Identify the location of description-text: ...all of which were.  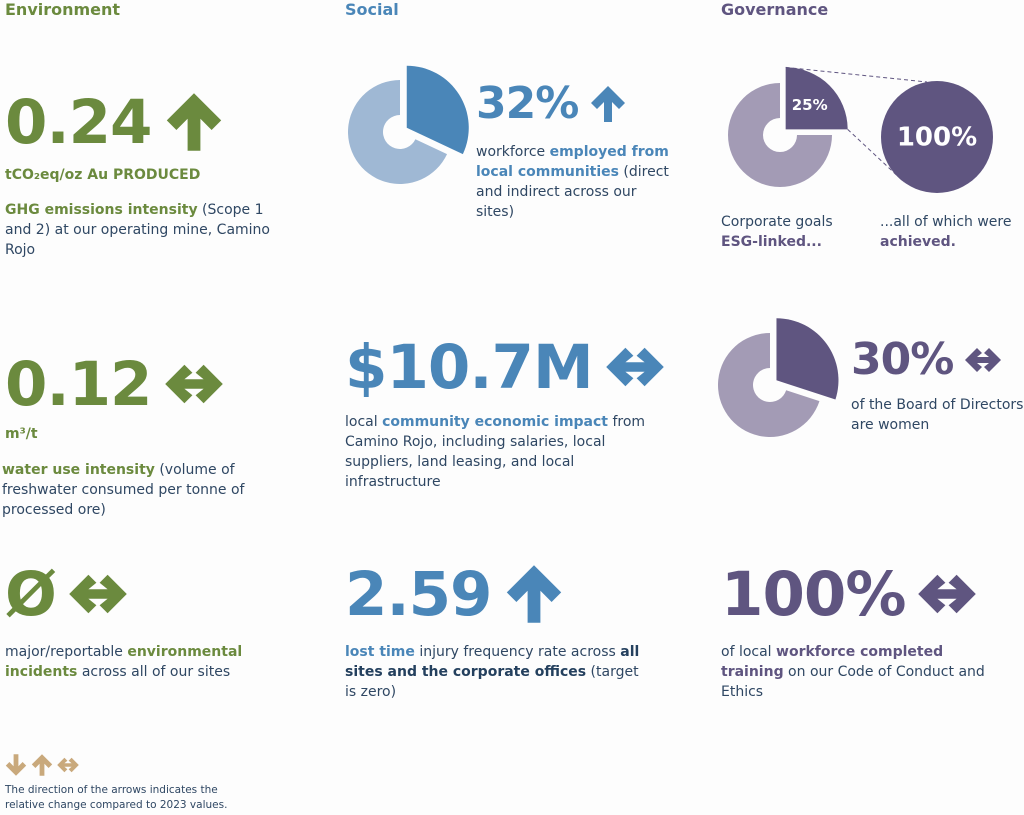
(946, 222).